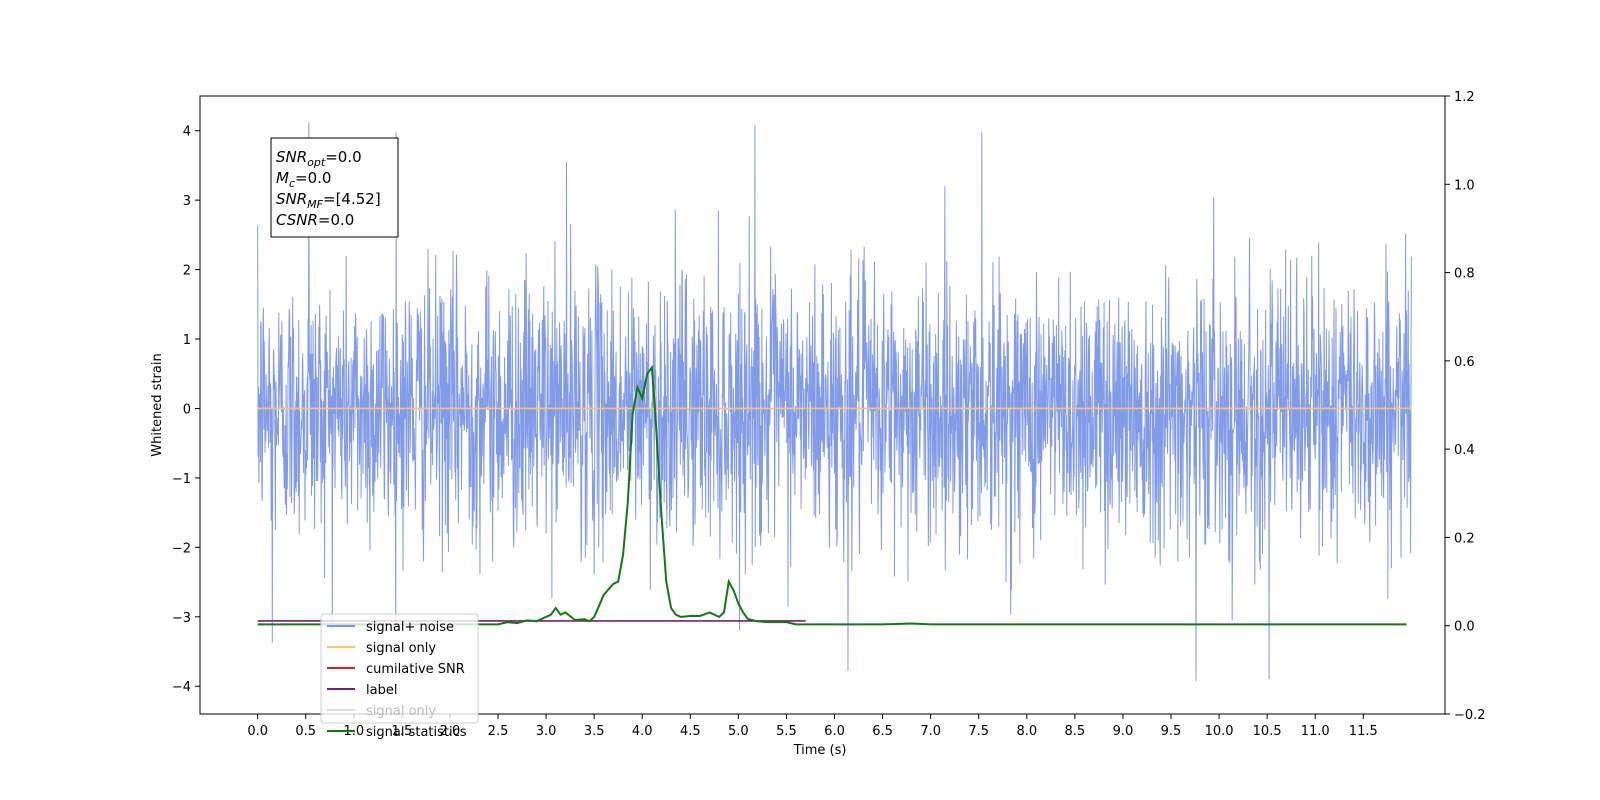 This screenshot has height=800, width=1600. Describe the element at coordinates (1464, 362) in the screenshot. I see `y2-tick-label: 0.6` at that location.